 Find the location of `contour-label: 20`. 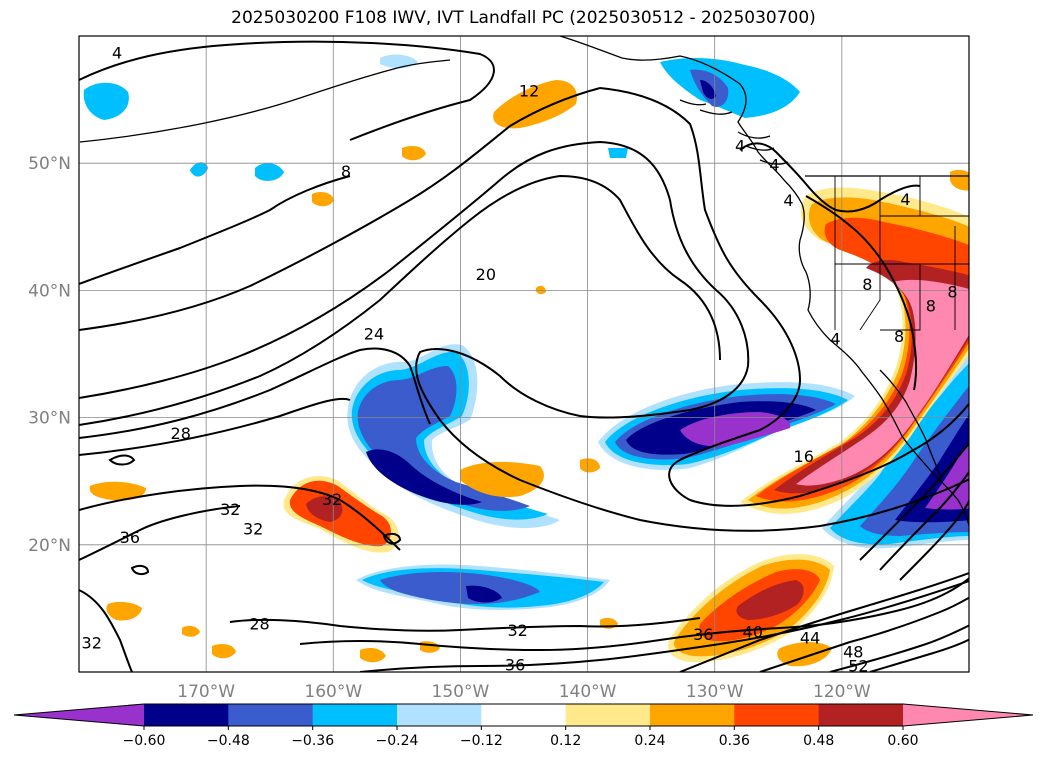

contour-label: 20 is located at coordinates (486, 274).